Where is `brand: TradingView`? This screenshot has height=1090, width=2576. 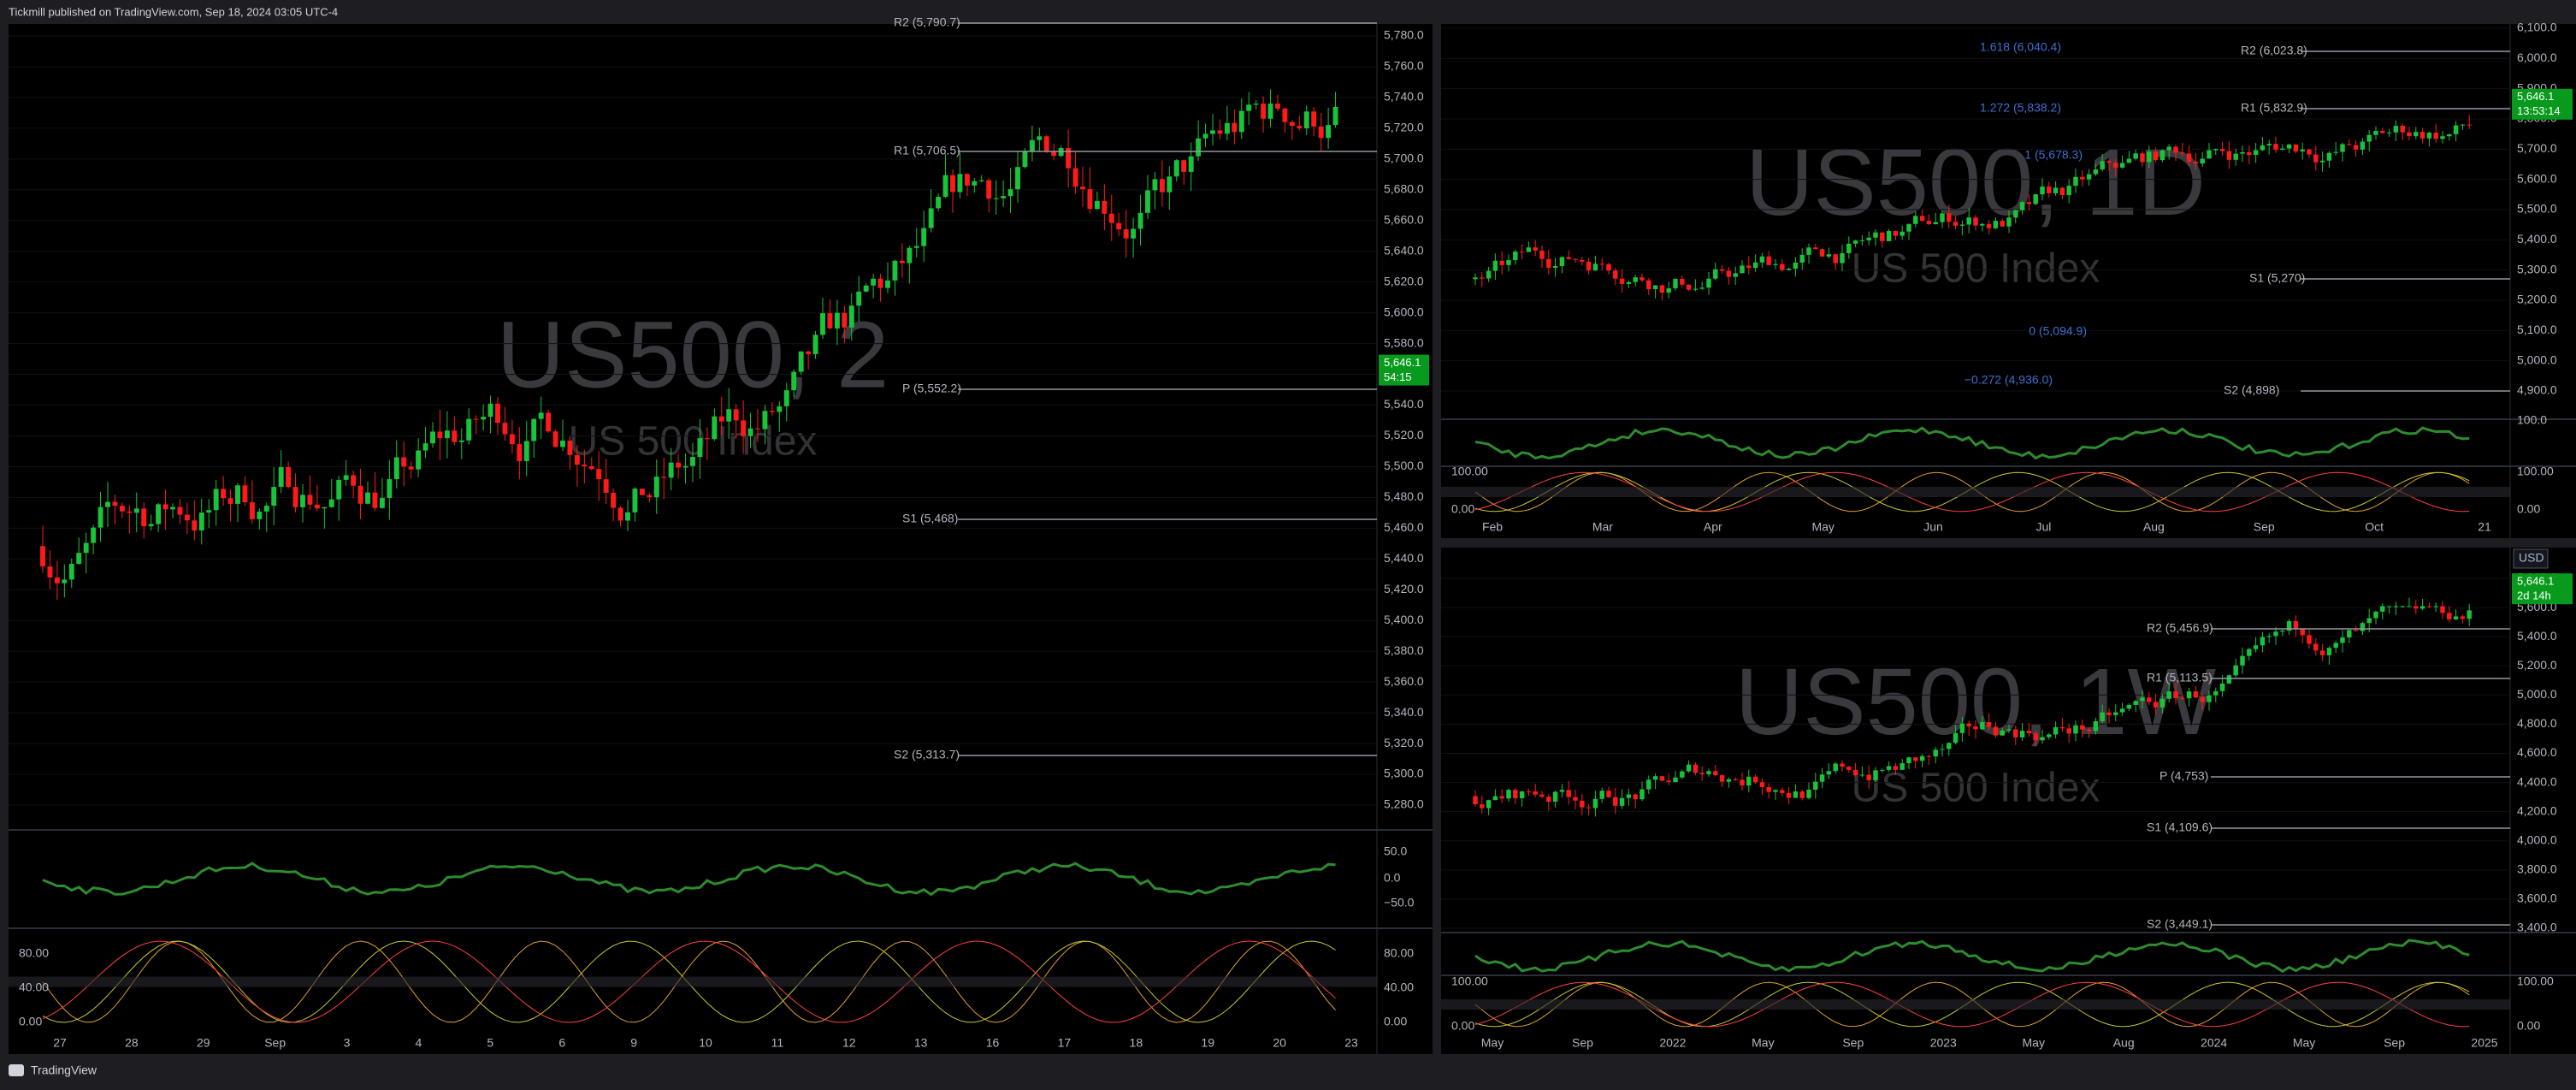
brand: TradingView is located at coordinates (64, 1070).